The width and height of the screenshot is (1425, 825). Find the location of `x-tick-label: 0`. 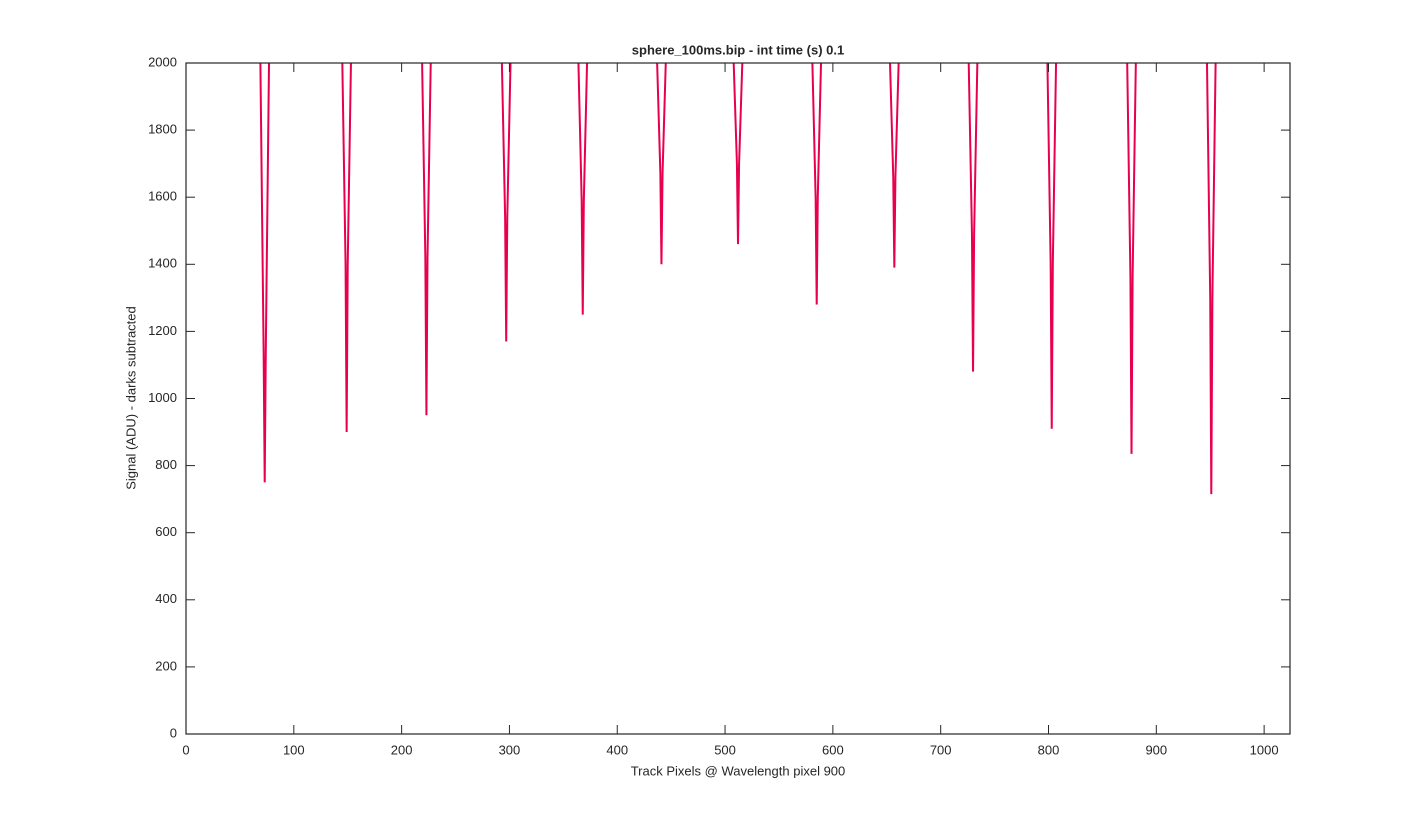

x-tick-label: 0 is located at coordinates (185, 749).